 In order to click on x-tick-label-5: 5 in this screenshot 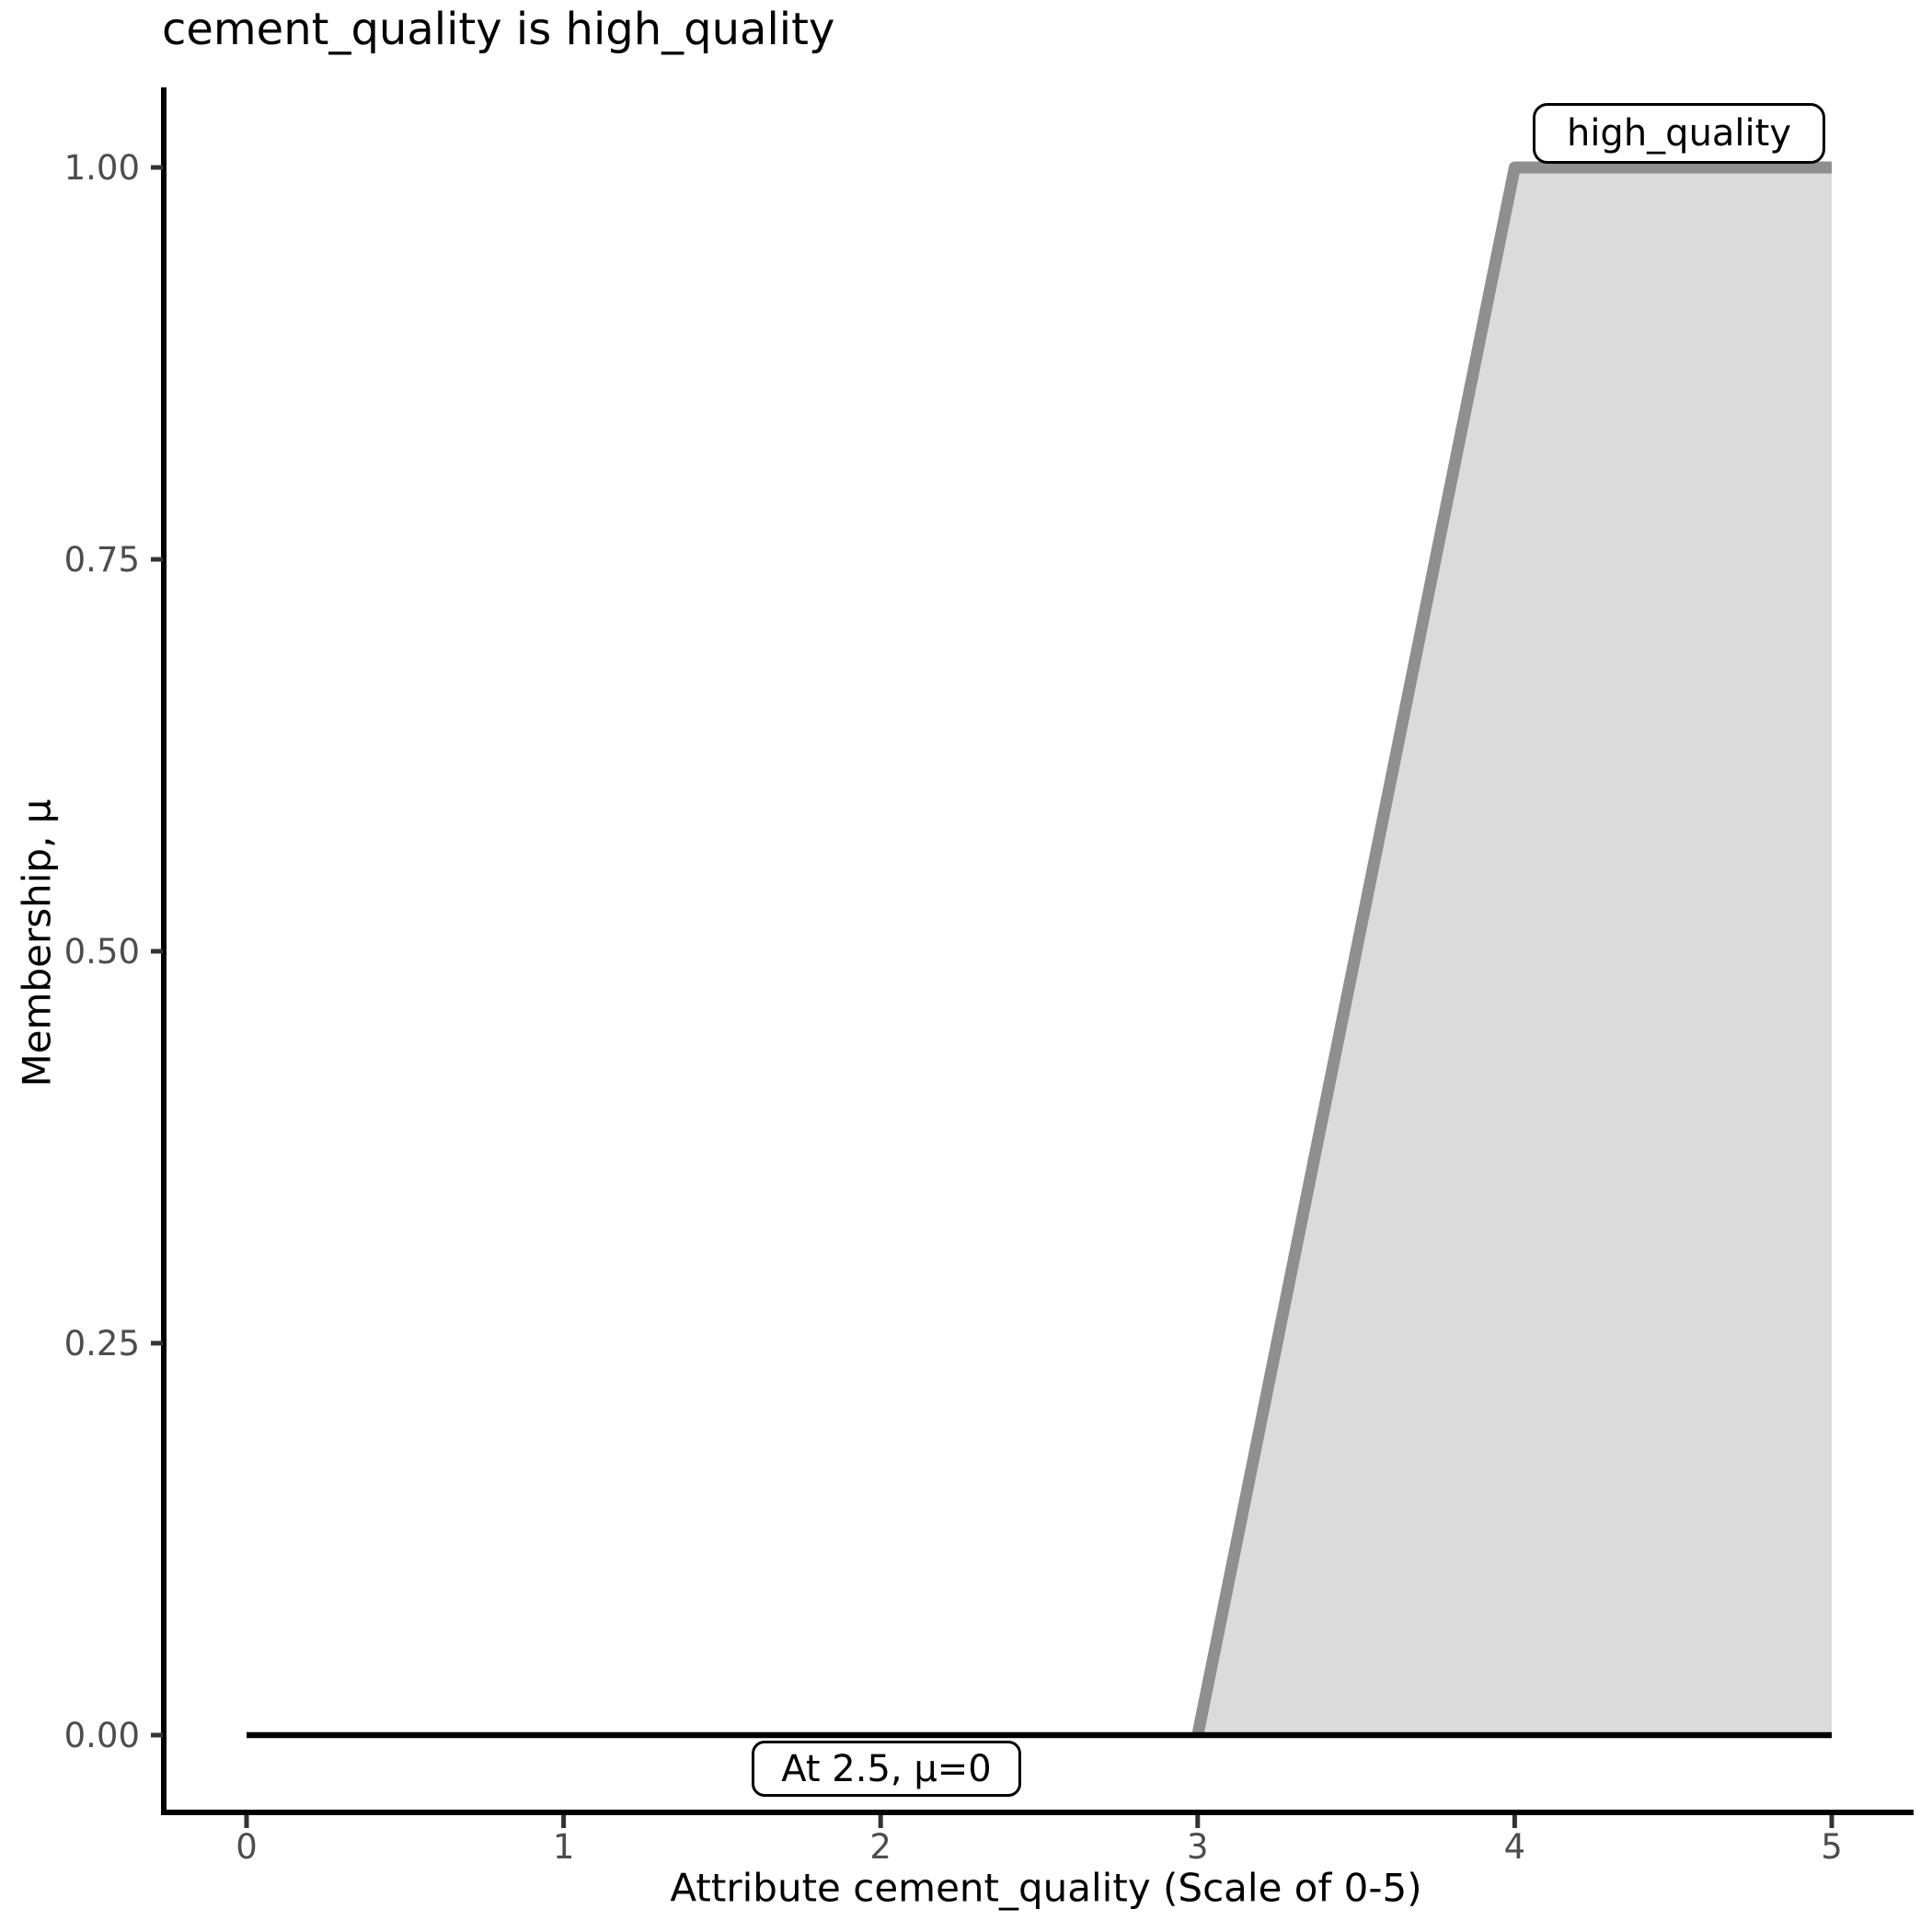, I will do `click(1832, 1847)`.